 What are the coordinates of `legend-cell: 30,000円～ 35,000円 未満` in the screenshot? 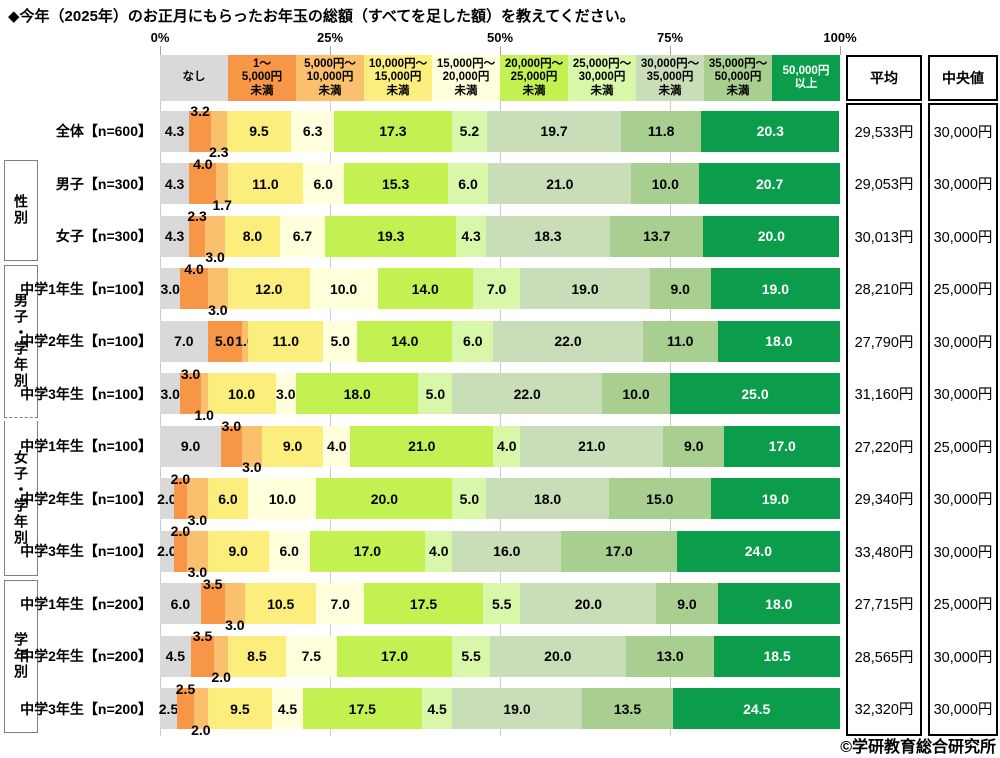 It's located at (670, 78).